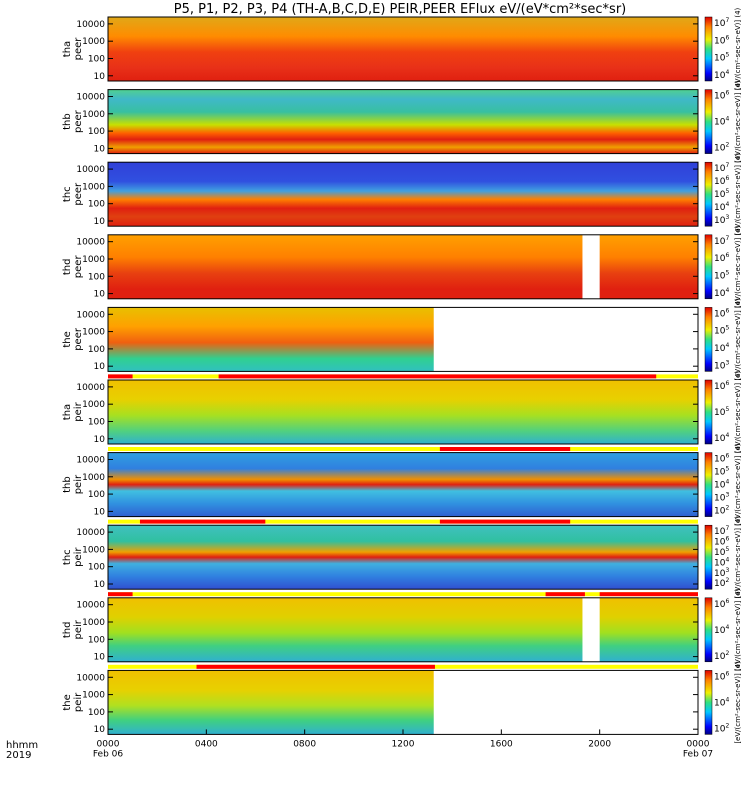  I want to click on colorbar-tick-exponent: 7, so click(727, 528).